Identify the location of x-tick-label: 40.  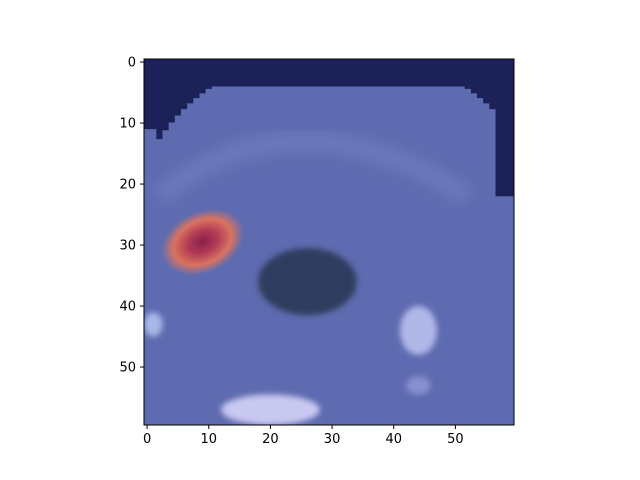
(393, 439).